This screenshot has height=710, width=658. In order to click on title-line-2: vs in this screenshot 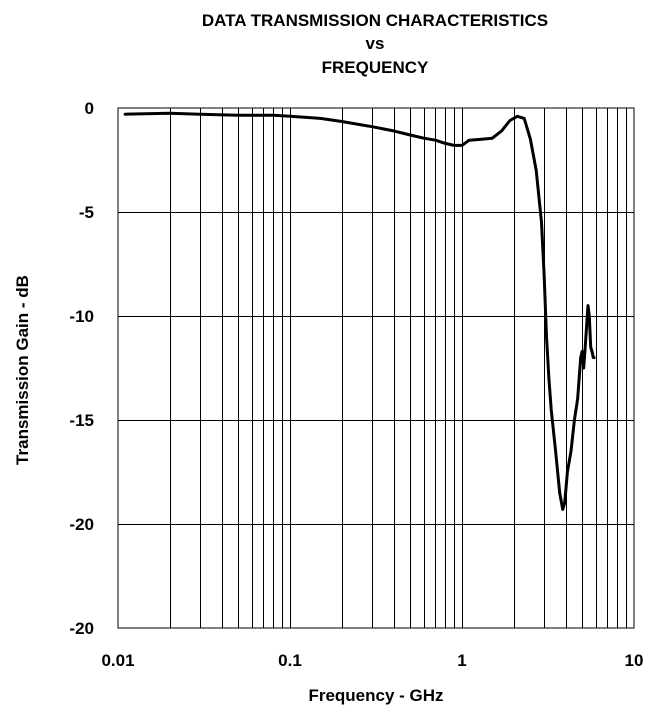, I will do `click(375, 43)`.